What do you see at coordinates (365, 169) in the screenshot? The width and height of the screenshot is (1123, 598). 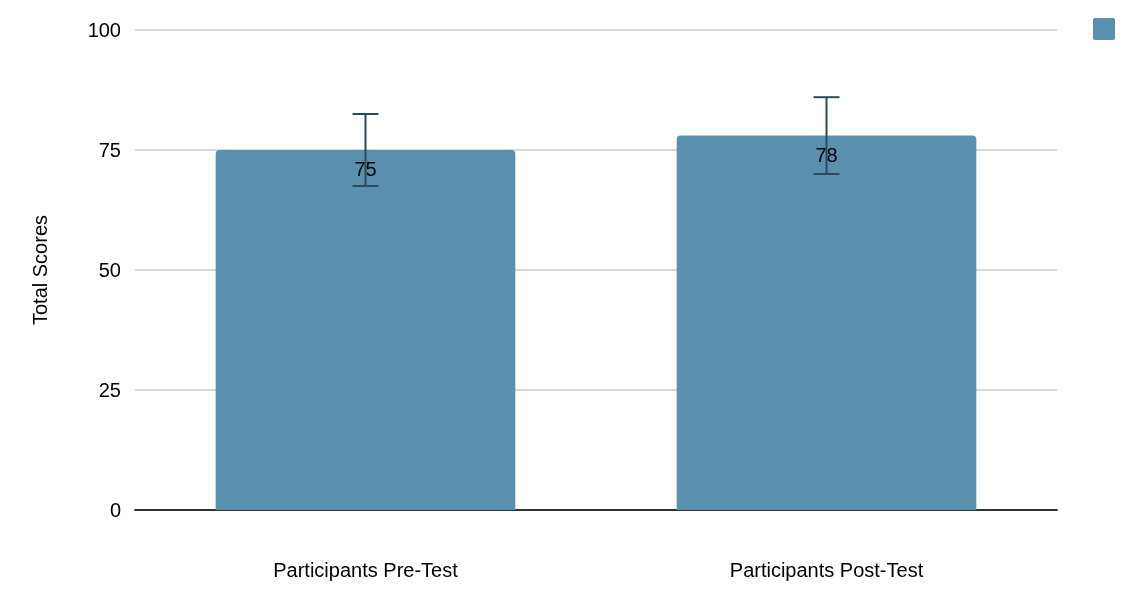 I see `data-label: 75` at bounding box center [365, 169].